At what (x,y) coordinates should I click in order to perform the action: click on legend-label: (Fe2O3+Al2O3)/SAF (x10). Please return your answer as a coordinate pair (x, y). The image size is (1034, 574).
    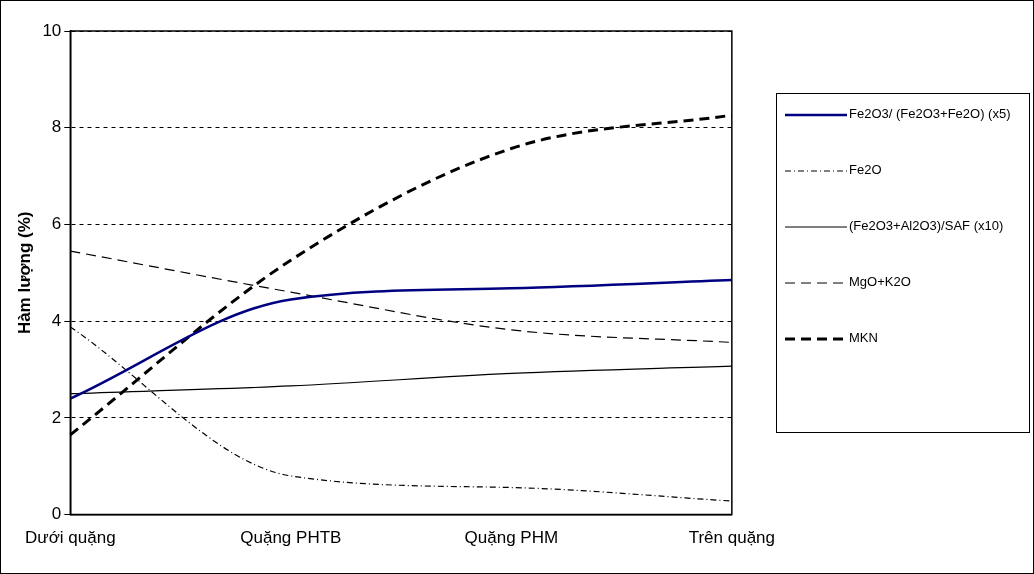
    Looking at the image, I should click on (926, 226).